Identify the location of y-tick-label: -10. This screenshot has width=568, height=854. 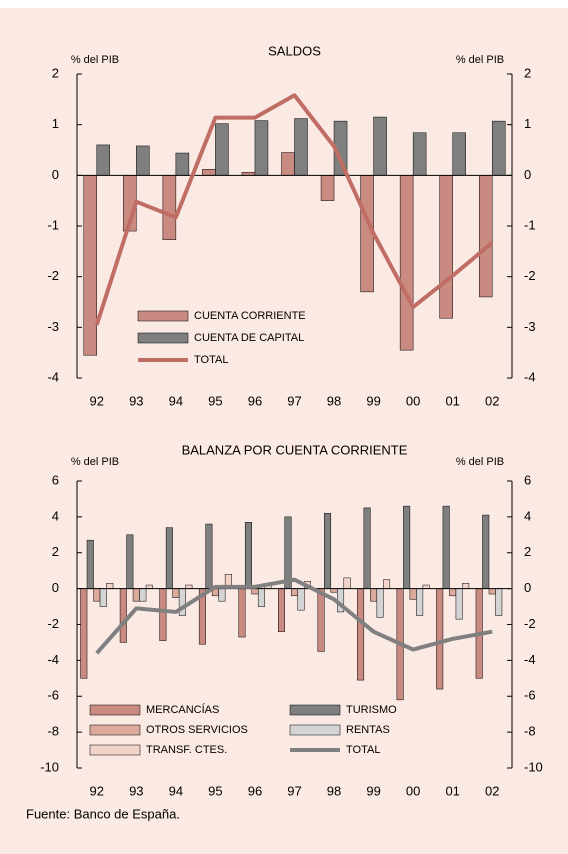
(49, 766).